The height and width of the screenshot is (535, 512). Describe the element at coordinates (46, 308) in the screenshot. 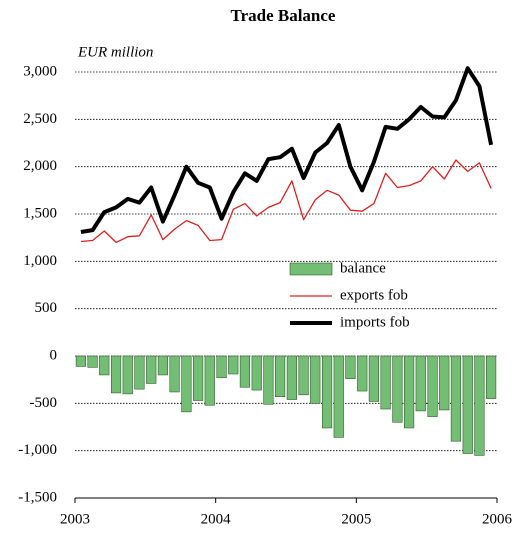

I see `y-tick-label: 500` at that location.